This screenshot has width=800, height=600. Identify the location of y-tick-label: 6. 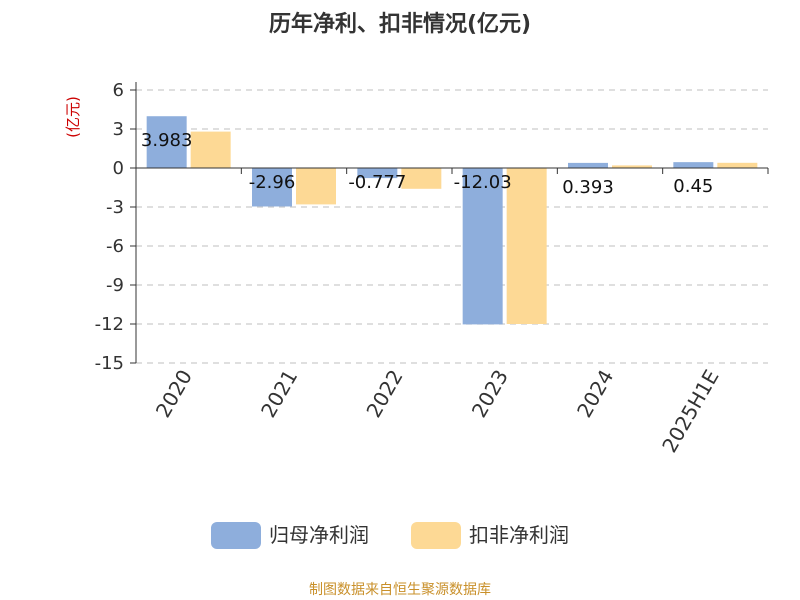
(118, 90).